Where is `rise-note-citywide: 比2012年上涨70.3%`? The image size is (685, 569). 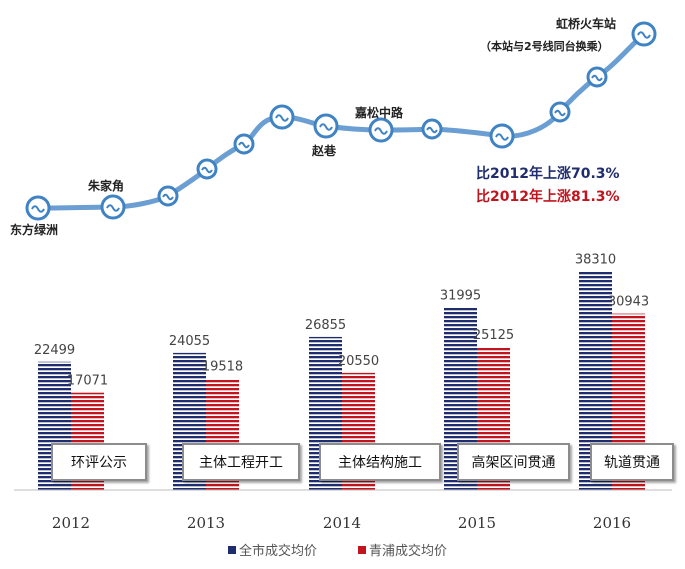 rise-note-citywide: 比2012年上涨70.3% is located at coordinates (548, 174).